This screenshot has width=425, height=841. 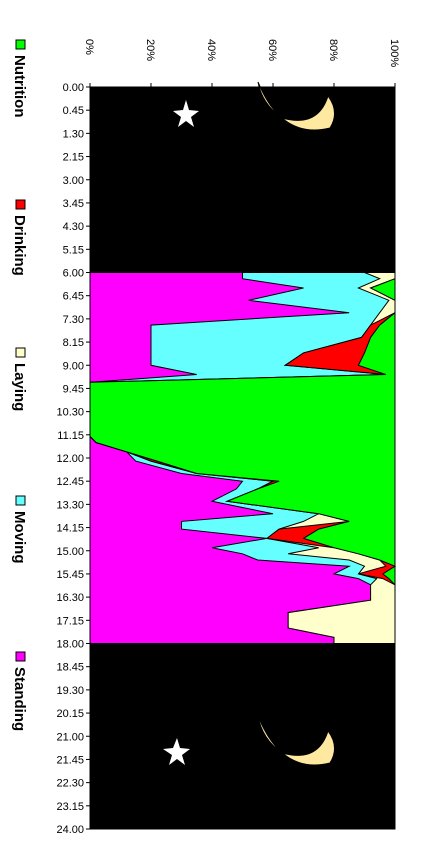 I want to click on percent-tick-label: 20%, so click(x=150, y=50).